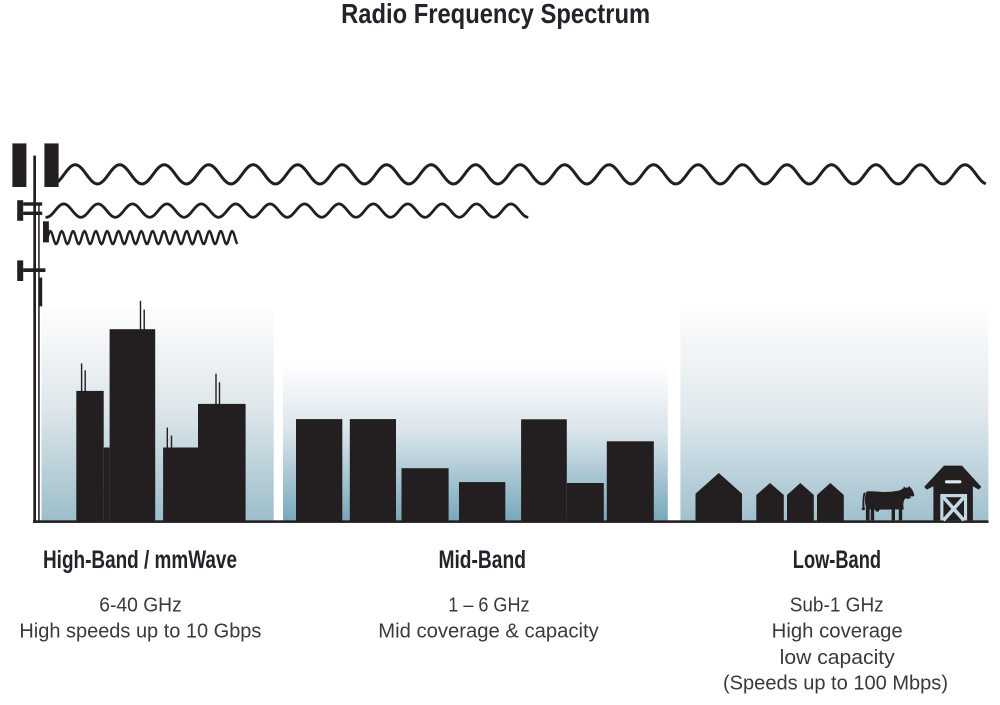 This screenshot has height=705, width=1000. I want to click on svg-text: High-Band / mmWave, so click(140, 560).